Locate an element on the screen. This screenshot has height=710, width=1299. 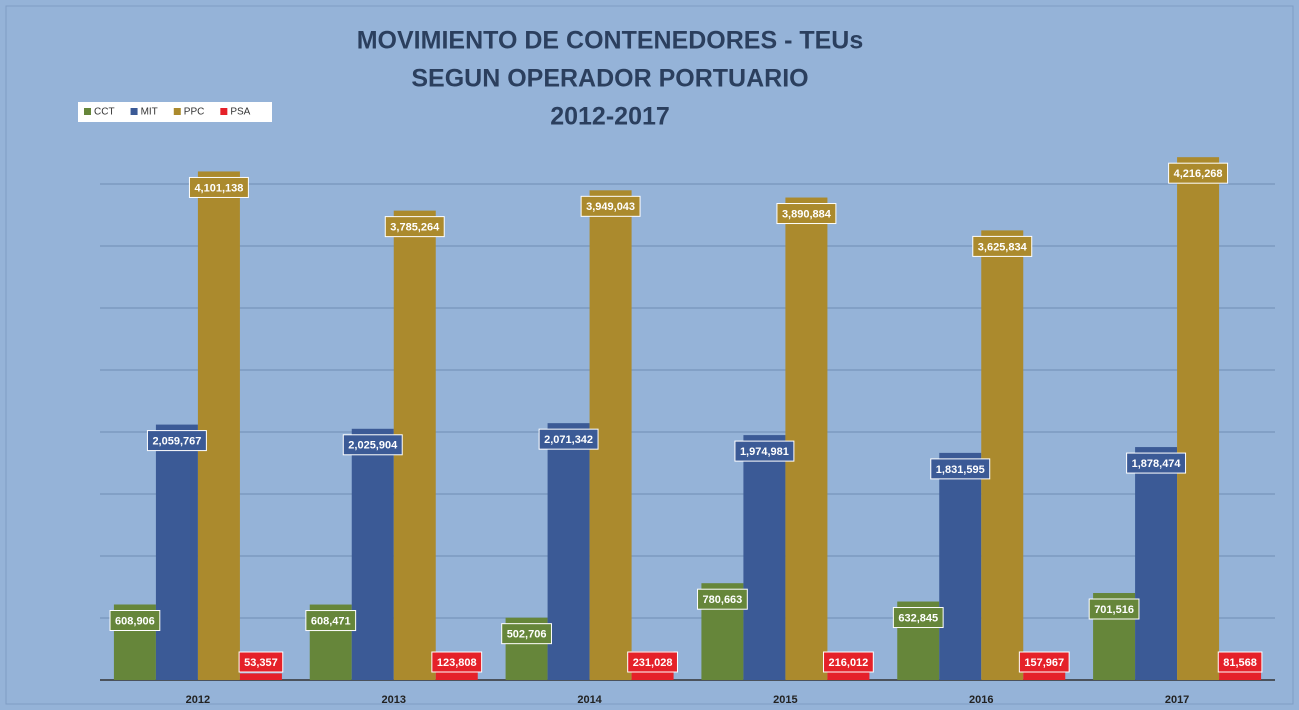
data-label-text: 3,625,834 is located at coordinates (1003, 247).